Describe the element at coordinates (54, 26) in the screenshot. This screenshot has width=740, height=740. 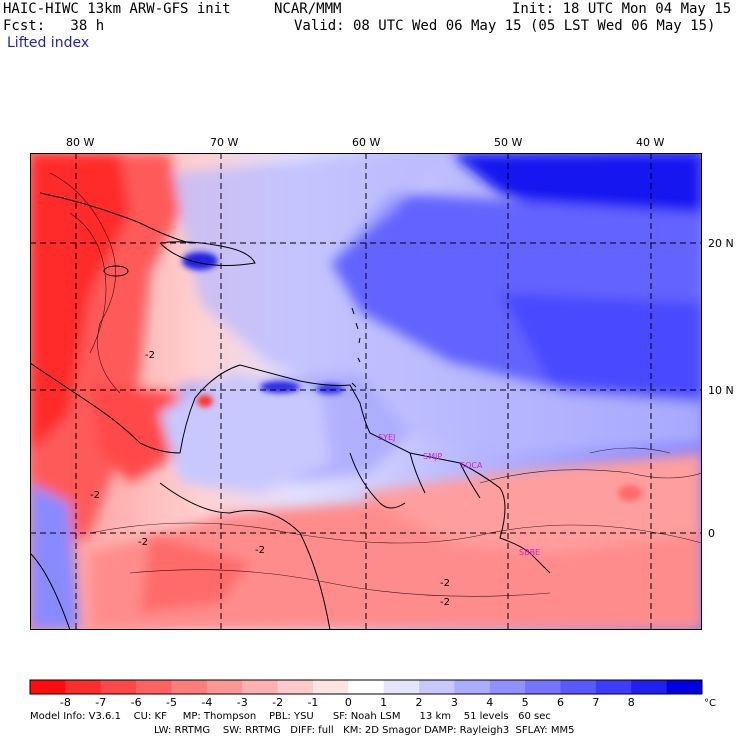
I see `forecast-hour: Fcst: 38 h` at that location.